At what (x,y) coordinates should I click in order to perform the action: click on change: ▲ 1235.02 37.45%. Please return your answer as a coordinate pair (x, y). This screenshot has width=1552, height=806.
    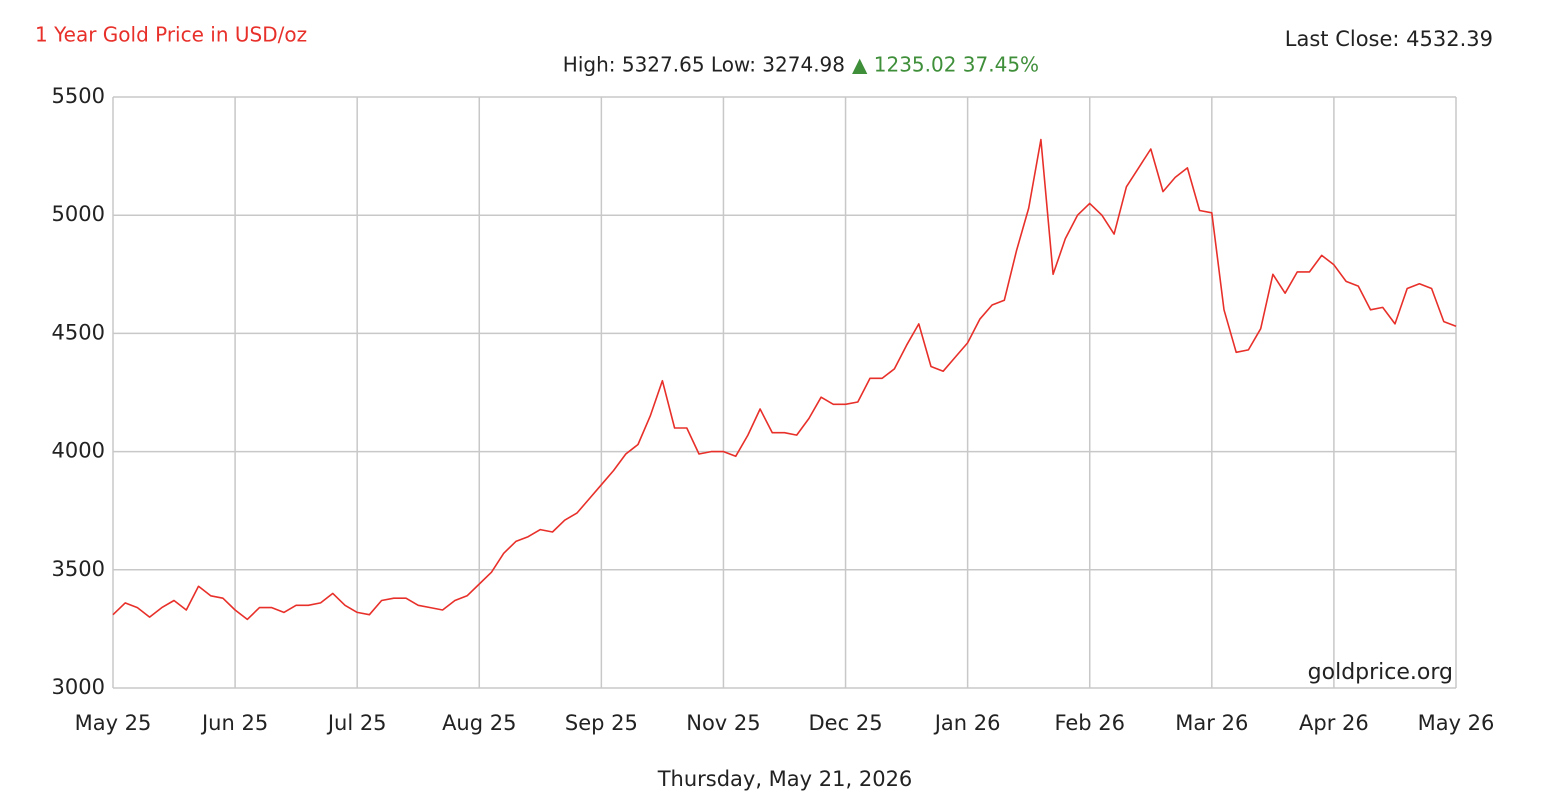
    Looking at the image, I should click on (945, 65).